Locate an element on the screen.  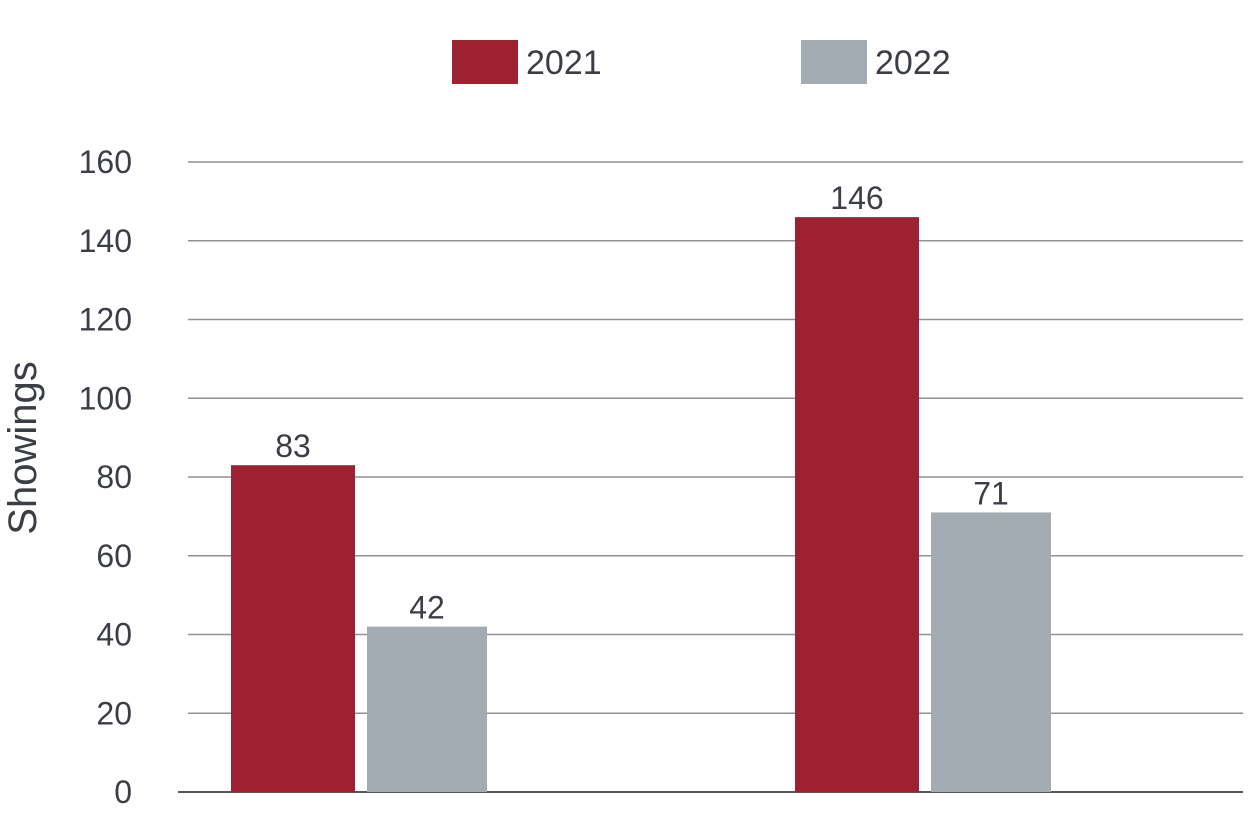
y-tick-label: 20 is located at coordinates (114, 713).